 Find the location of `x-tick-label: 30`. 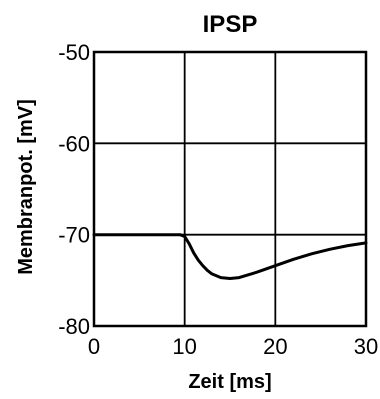

x-tick-label: 30 is located at coordinates (366, 346).